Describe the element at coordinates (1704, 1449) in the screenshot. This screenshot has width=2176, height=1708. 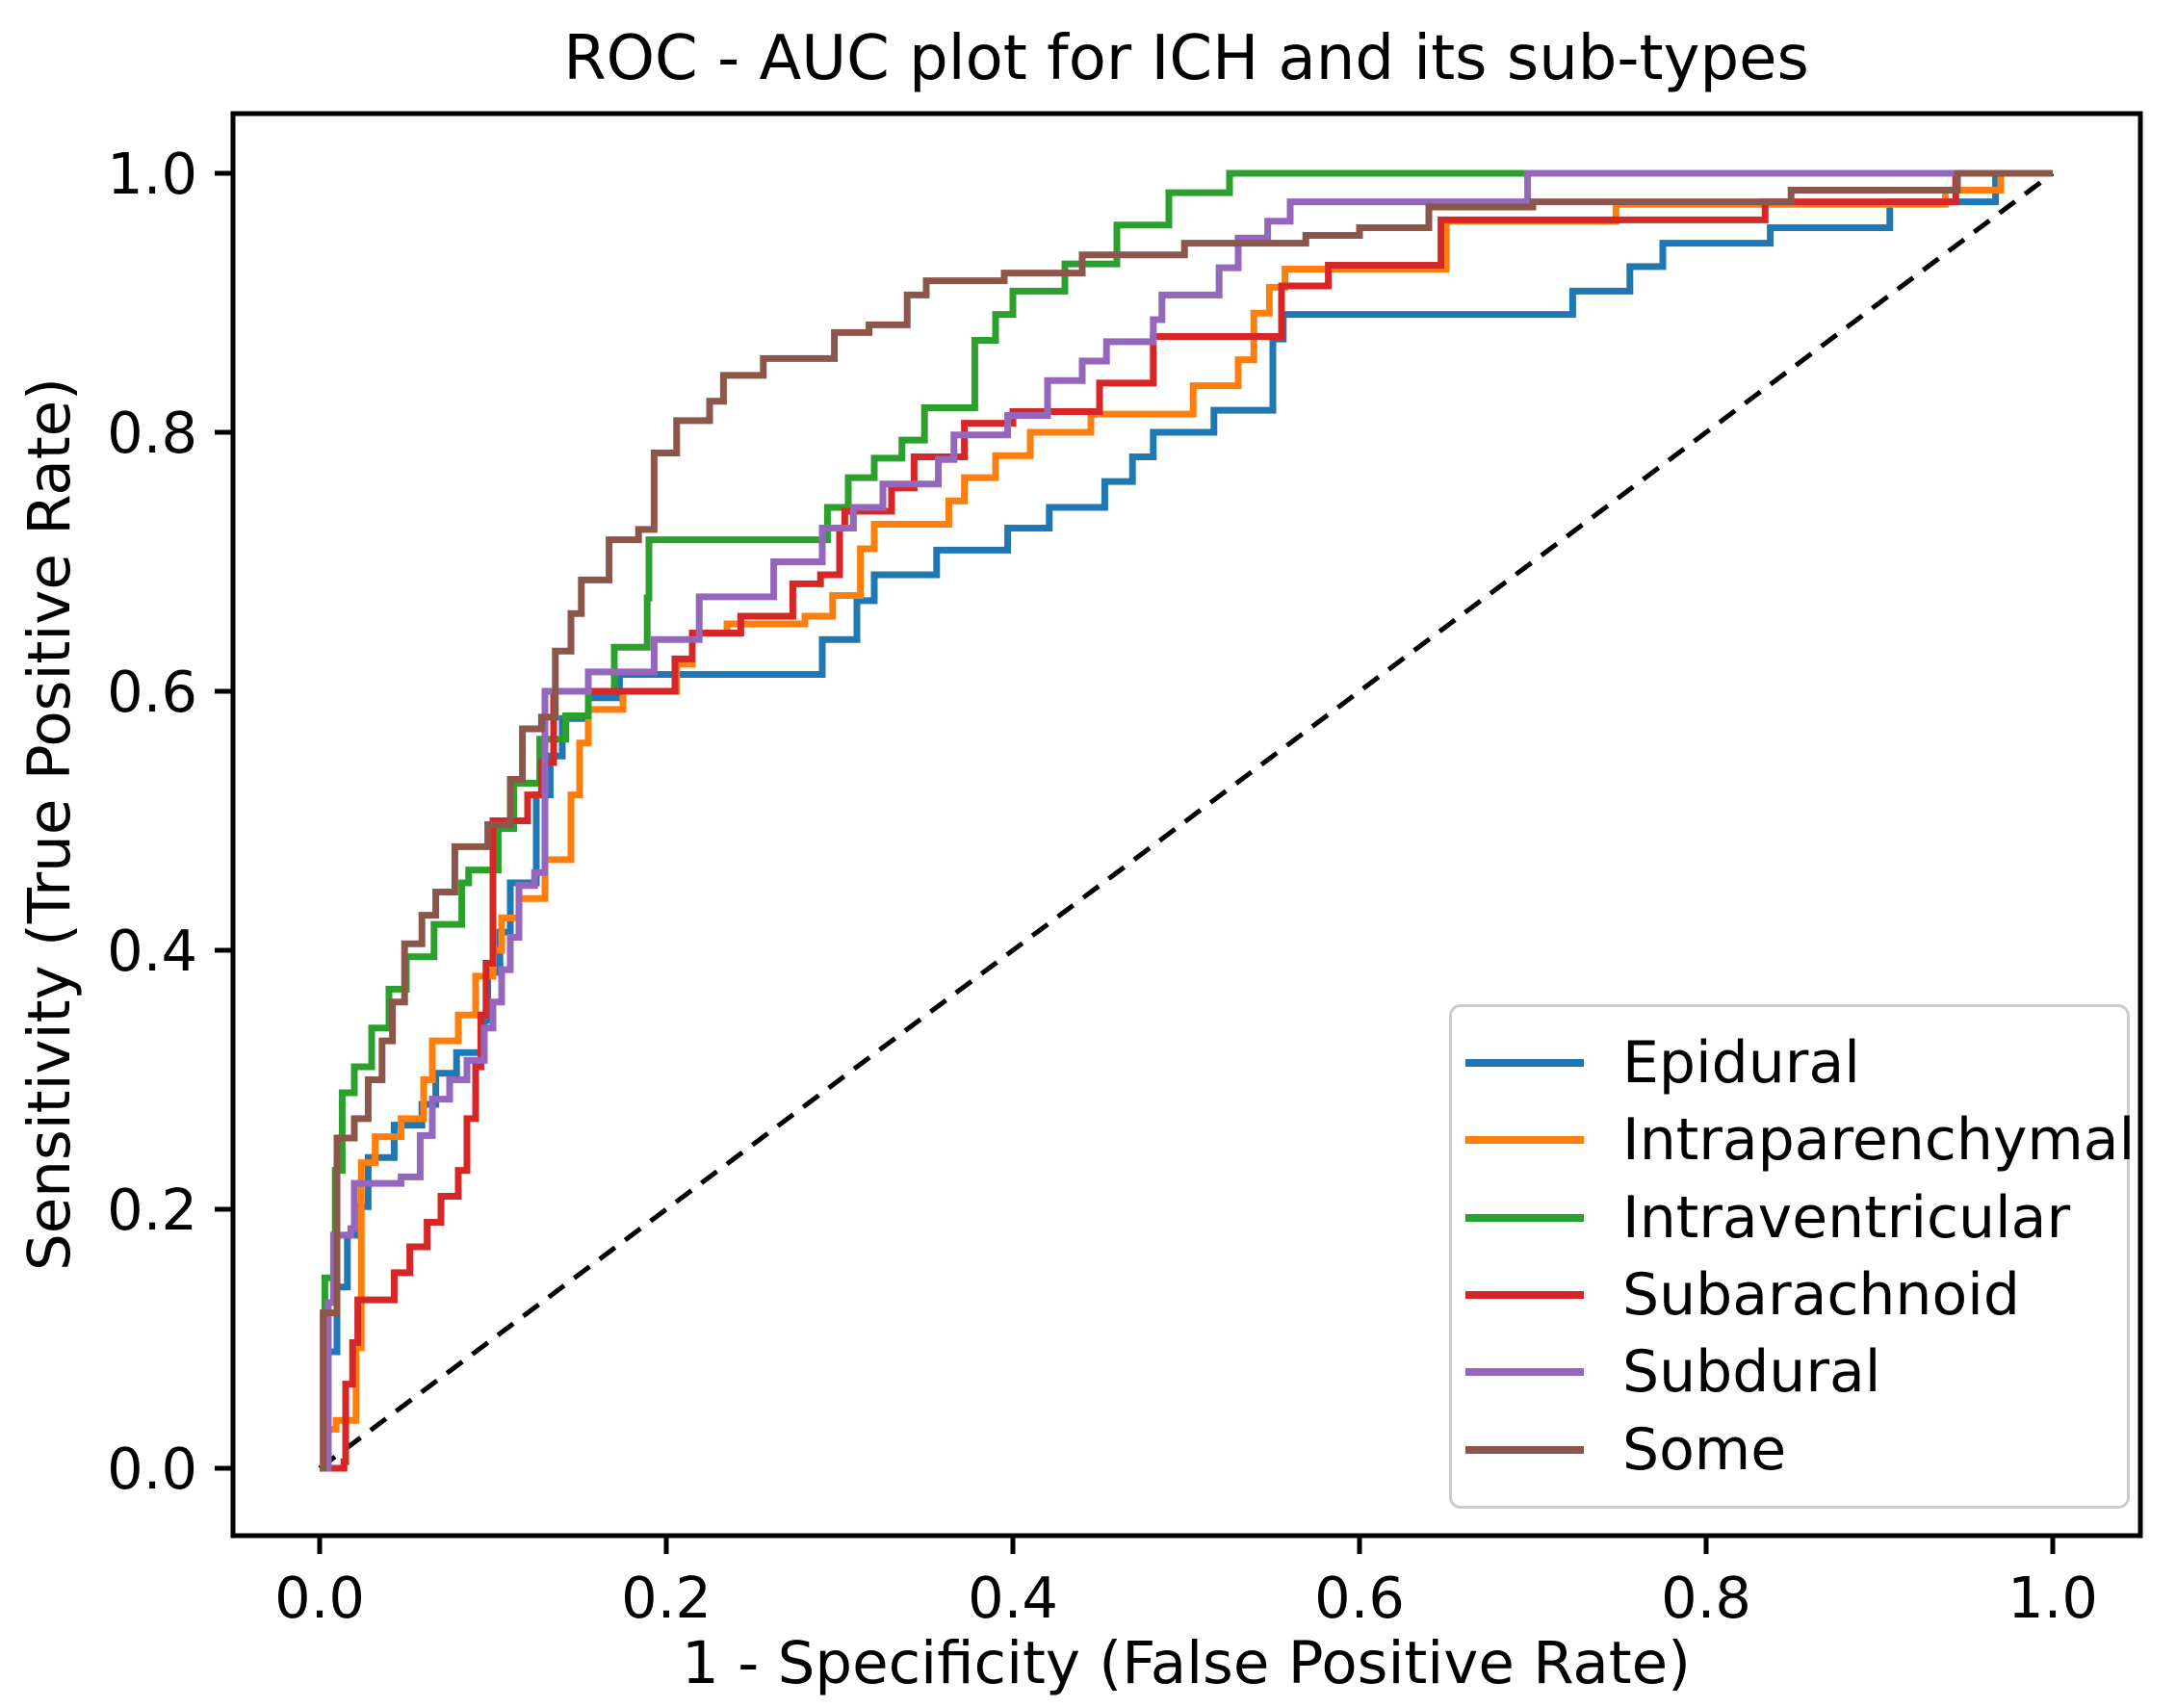
I see `legend-label-some: Some` at that location.